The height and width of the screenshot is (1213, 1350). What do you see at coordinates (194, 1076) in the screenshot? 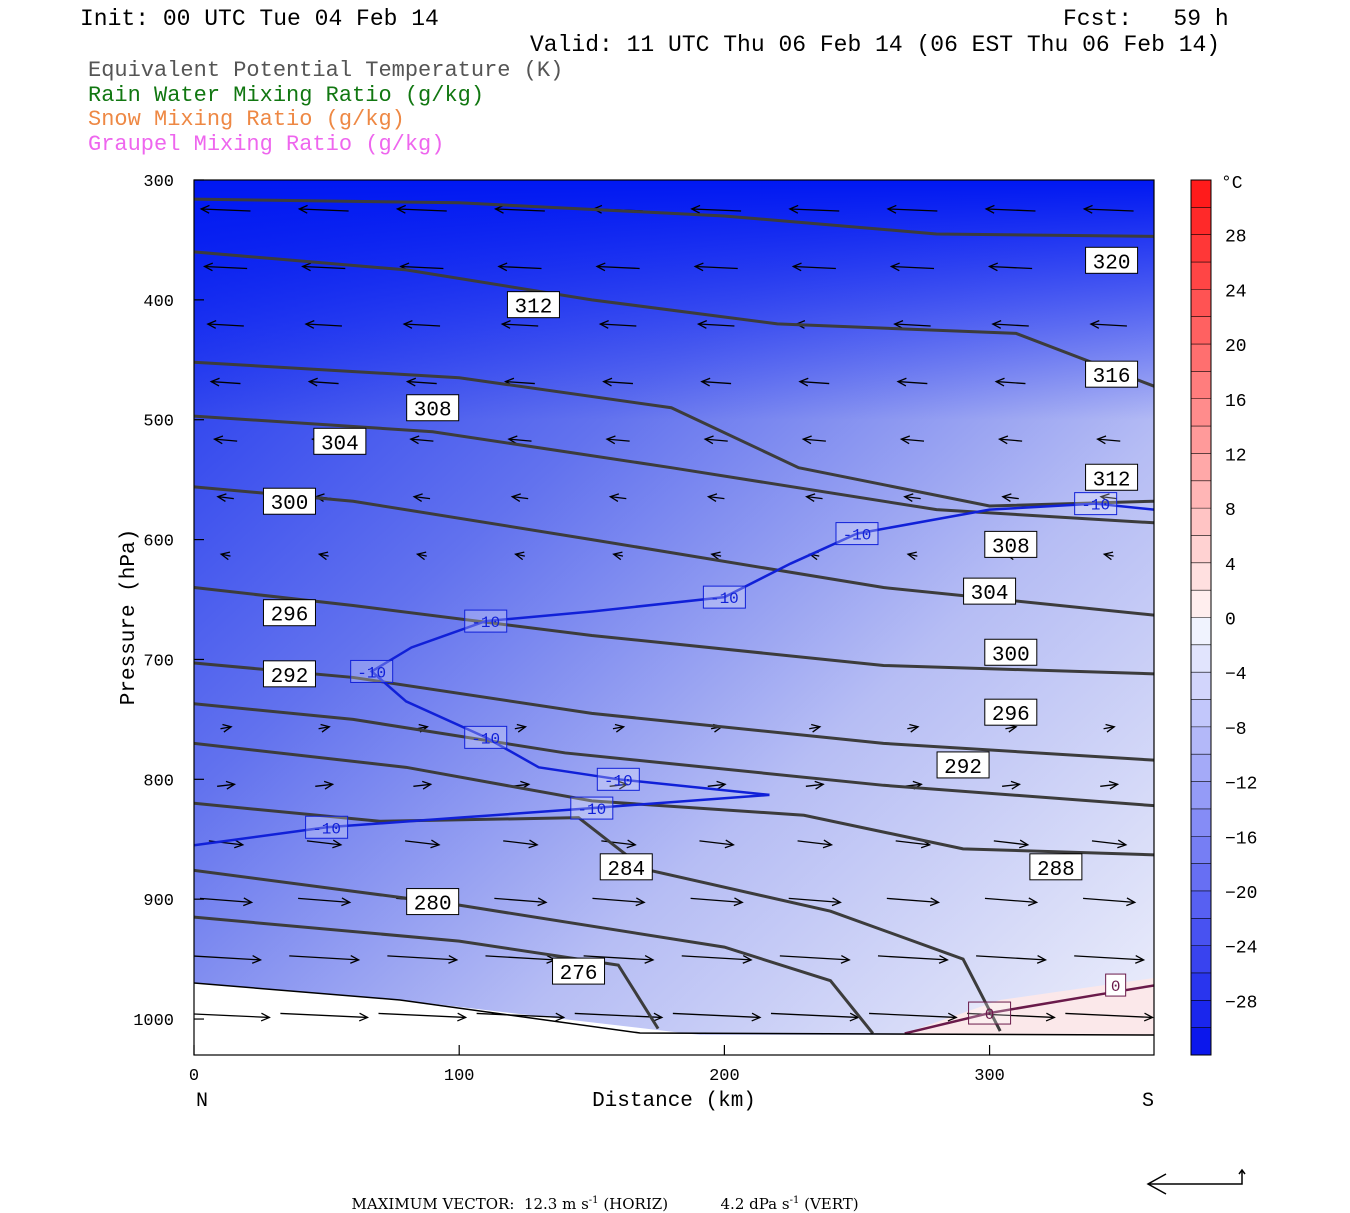
I see `x-tick-label: 0` at bounding box center [194, 1076].